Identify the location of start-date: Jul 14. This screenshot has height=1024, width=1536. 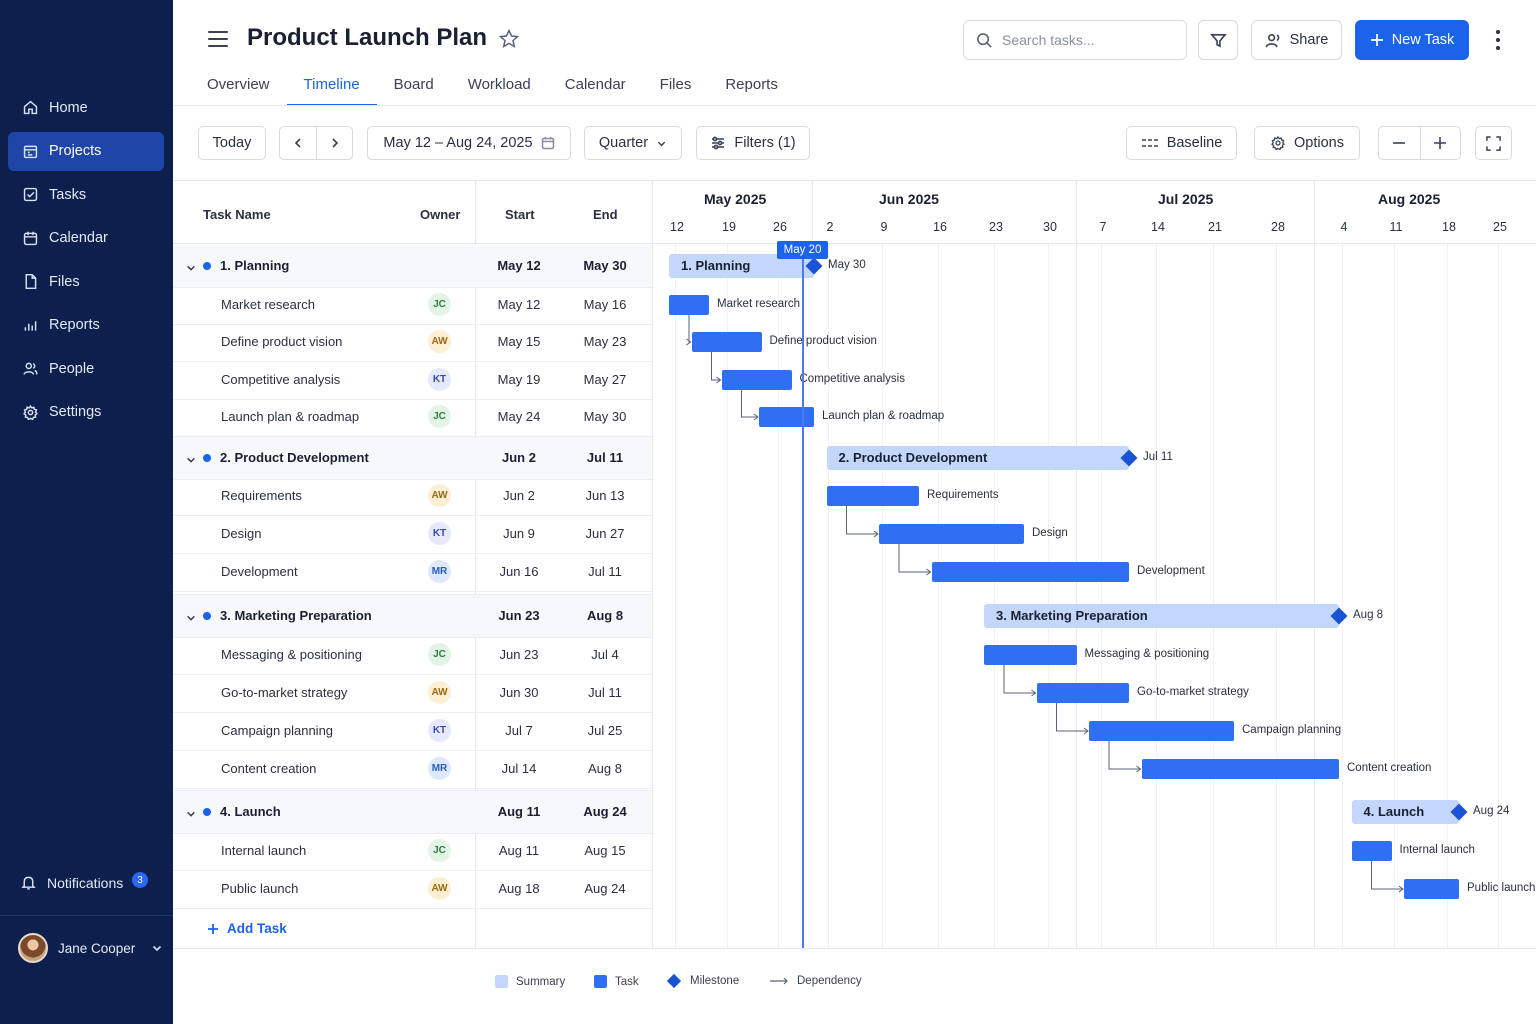
(519, 768).